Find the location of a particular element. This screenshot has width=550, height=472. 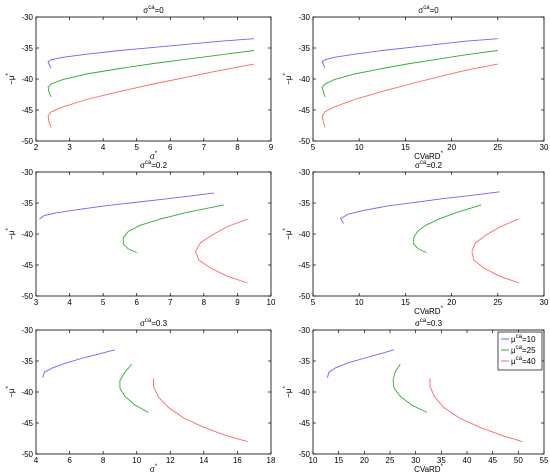

x-tick-label: 50 is located at coordinates (518, 460).